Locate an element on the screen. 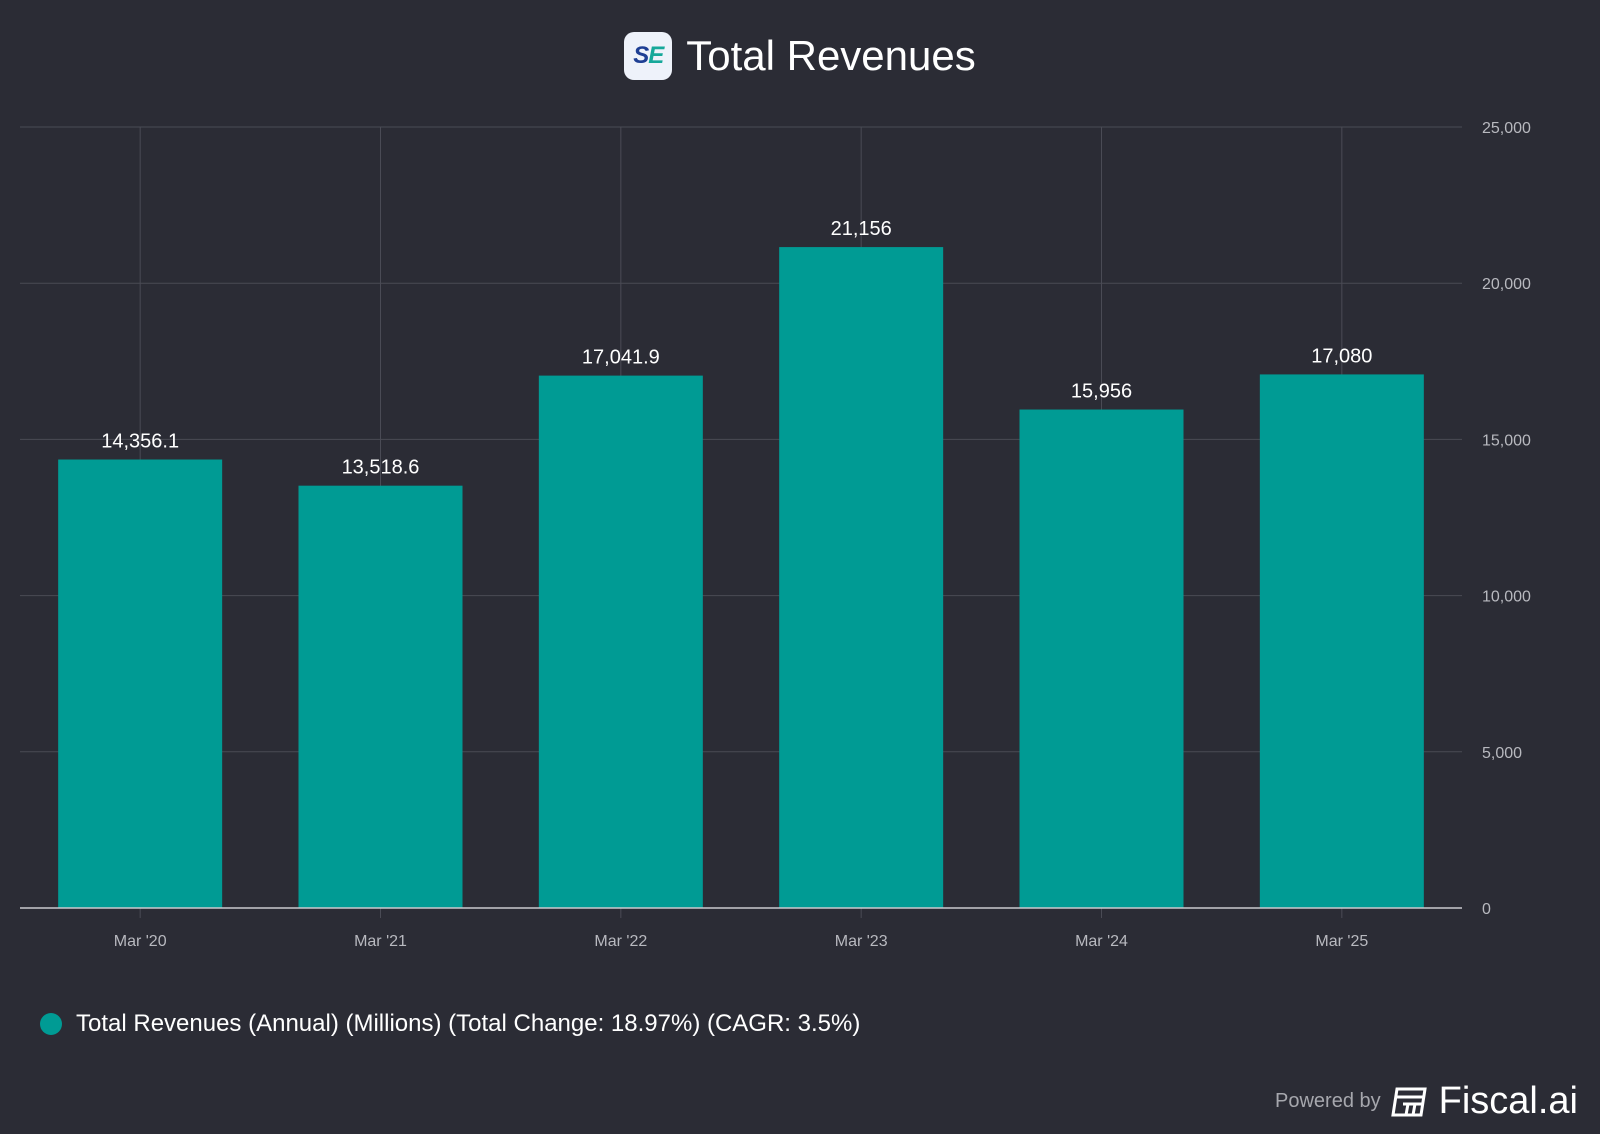  y-tick-label: 10,000 is located at coordinates (1506, 597).